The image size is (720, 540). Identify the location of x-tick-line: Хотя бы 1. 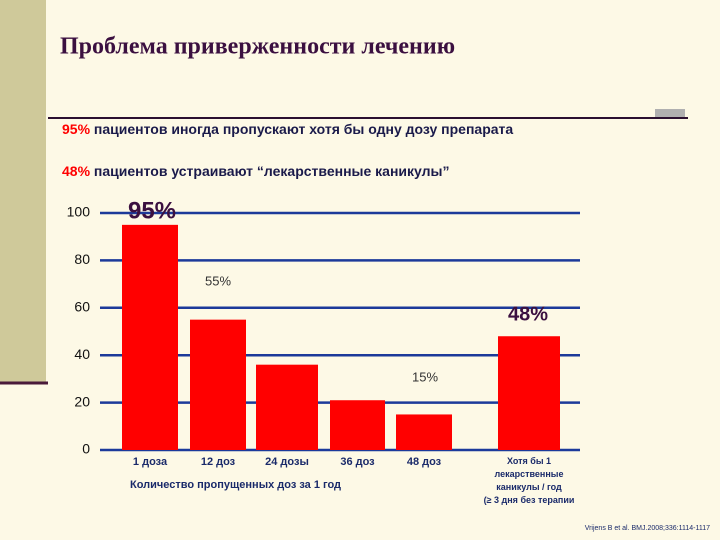
(529, 461).